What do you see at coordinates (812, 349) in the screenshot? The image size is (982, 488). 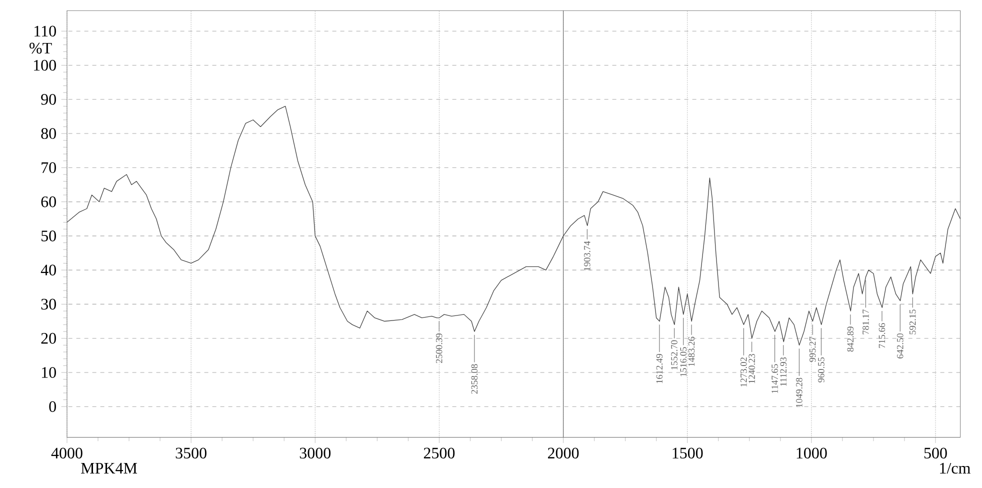 I see `annotation: 995.27` at bounding box center [812, 349].